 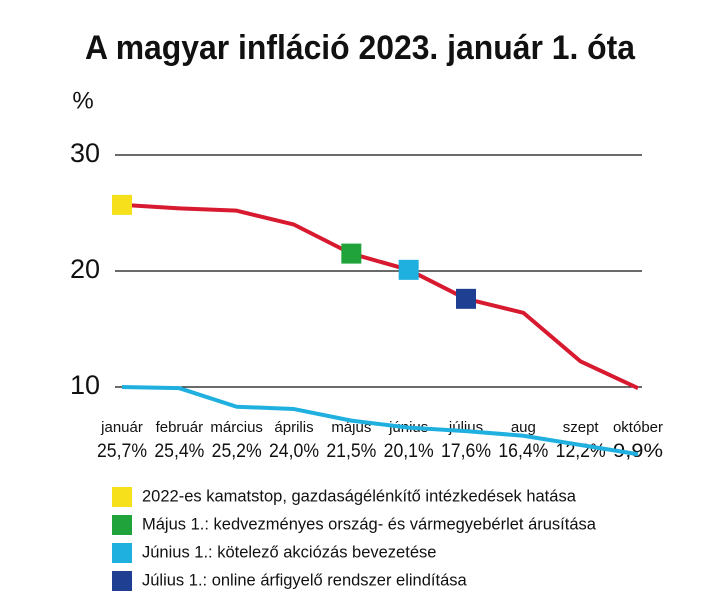 I want to click on value-label: 17,6%, so click(x=466, y=451).